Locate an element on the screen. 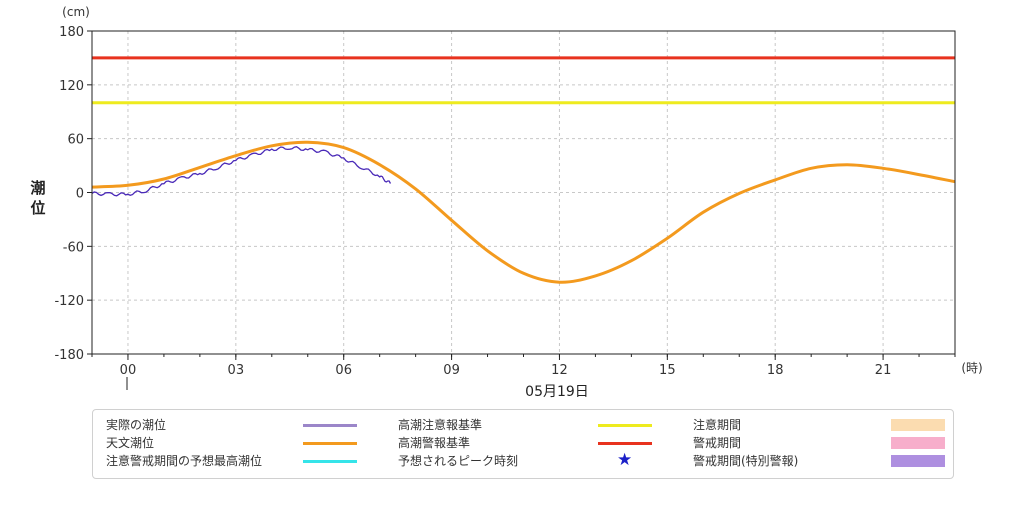  x-tick-label: 18 is located at coordinates (775, 370).